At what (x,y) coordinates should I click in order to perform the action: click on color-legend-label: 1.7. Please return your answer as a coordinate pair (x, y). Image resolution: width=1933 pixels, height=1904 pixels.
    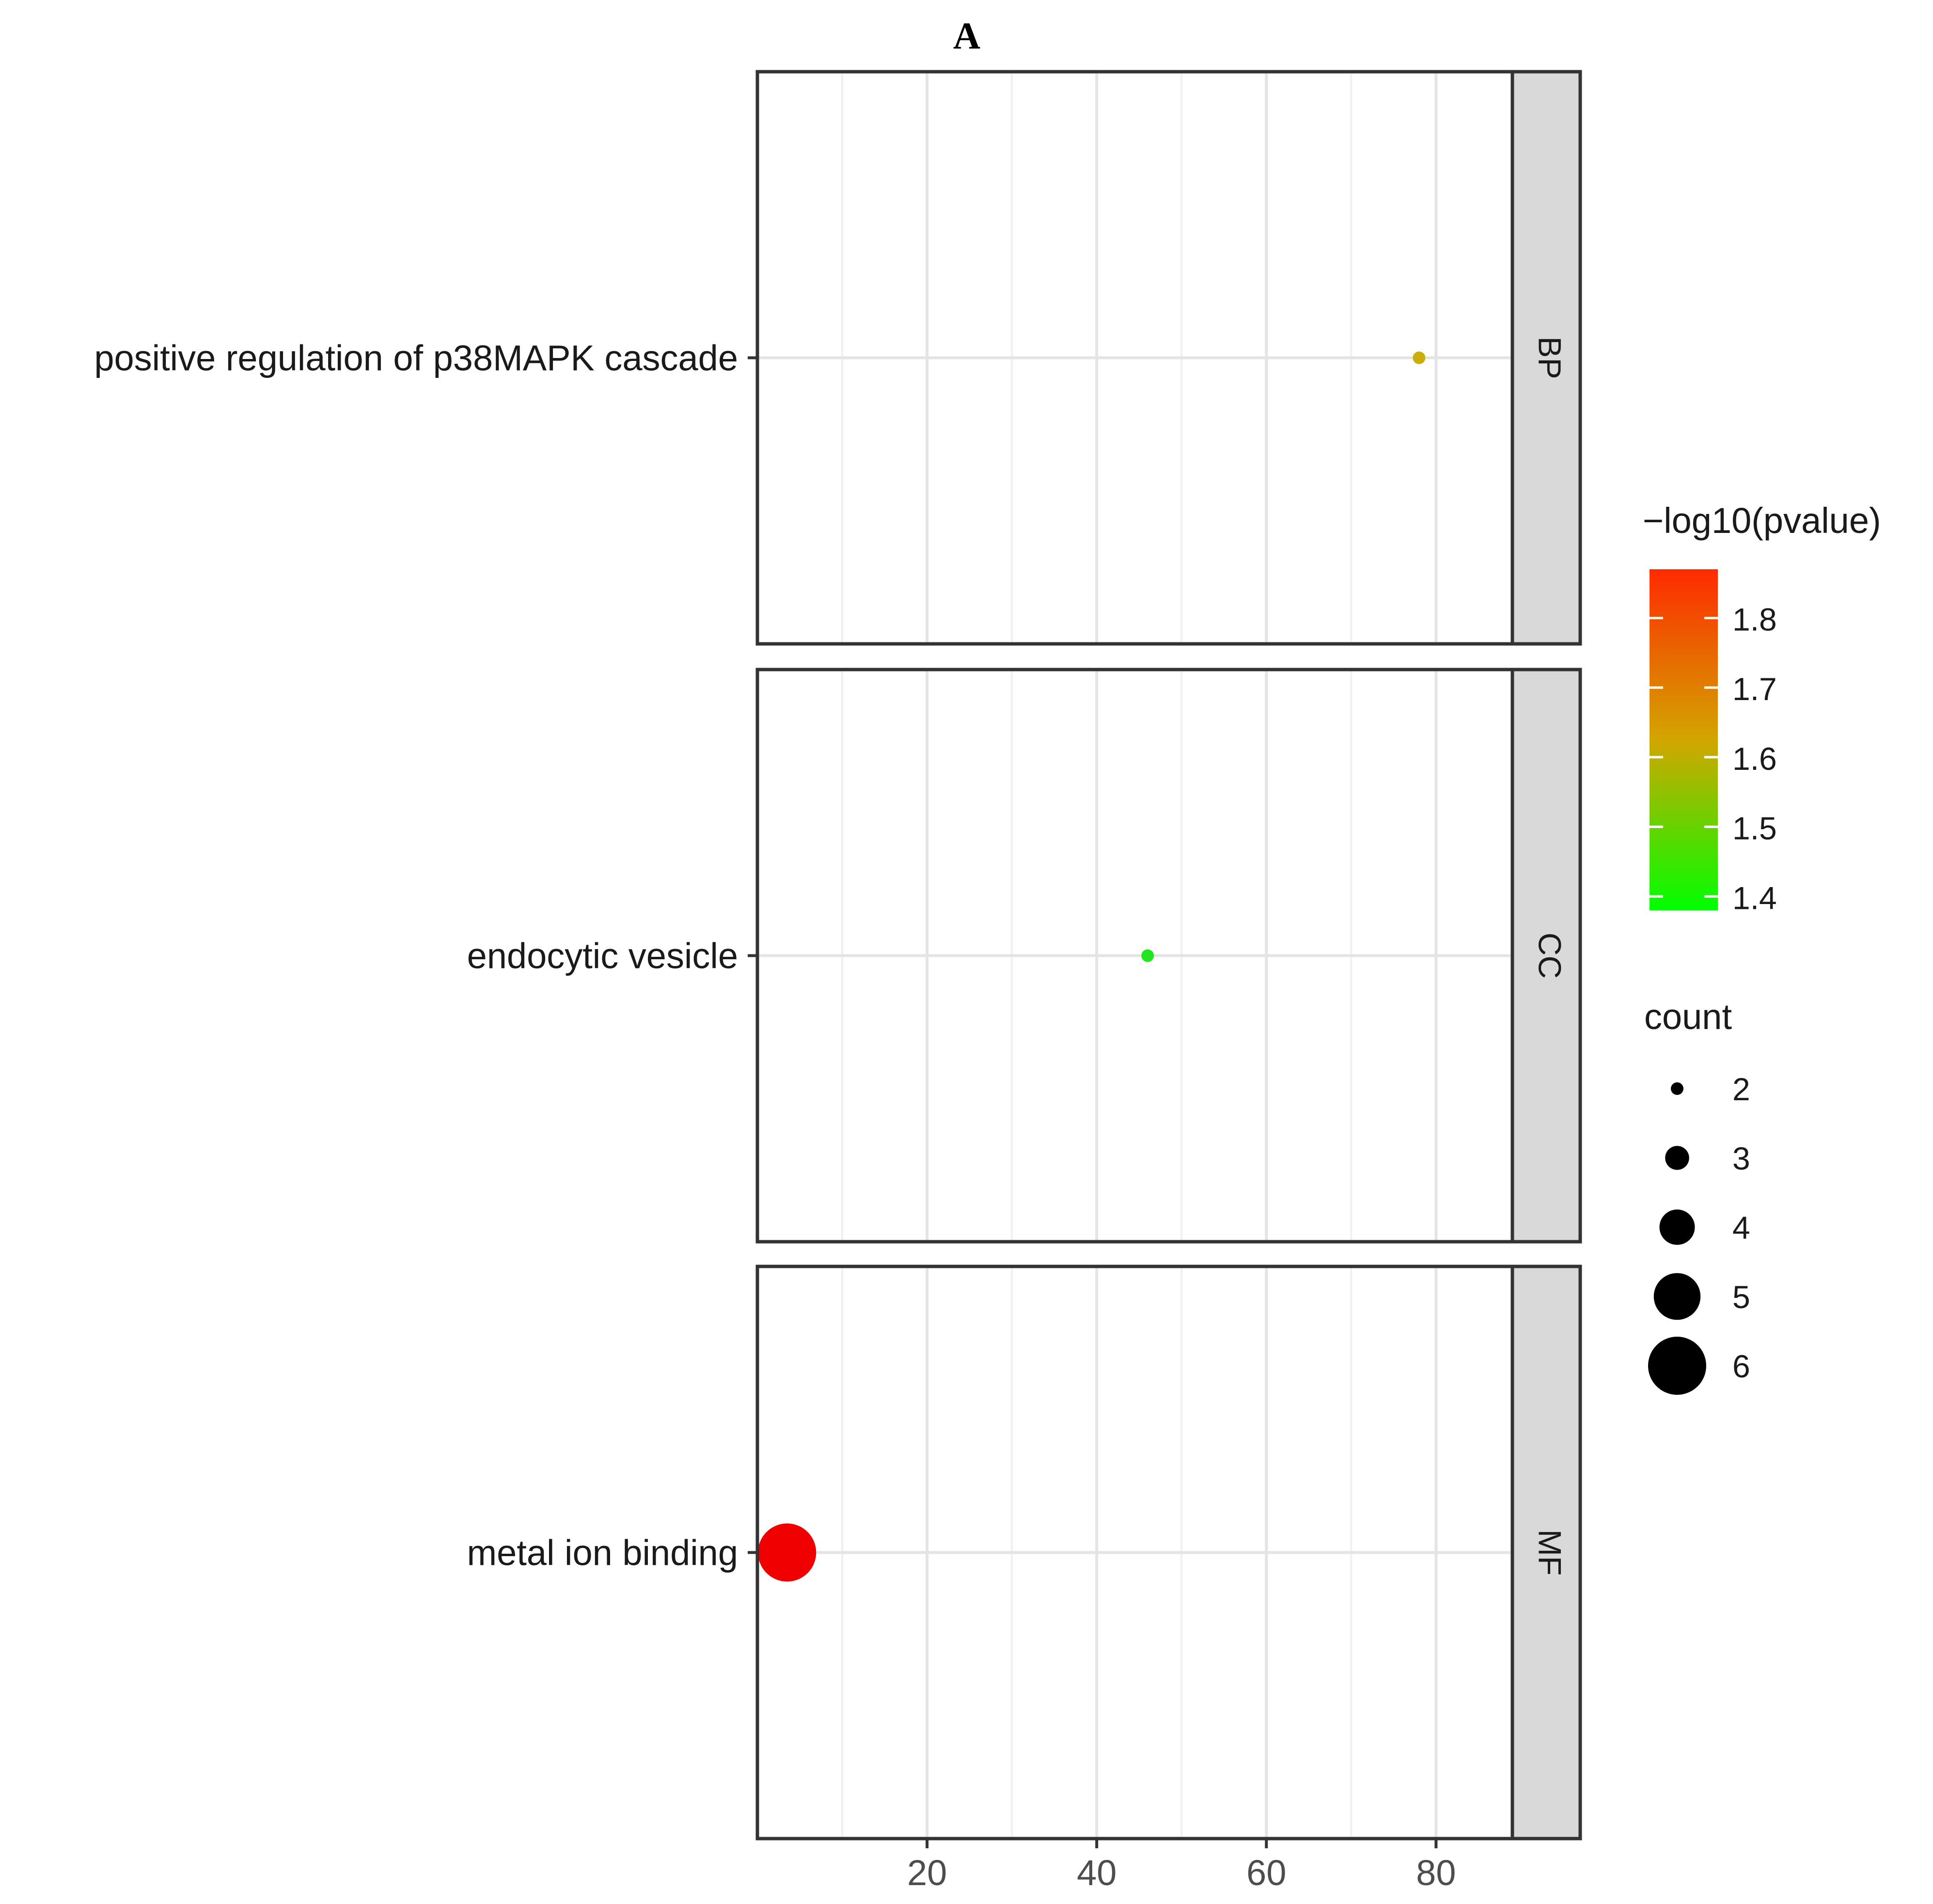
    Looking at the image, I should click on (1754, 689).